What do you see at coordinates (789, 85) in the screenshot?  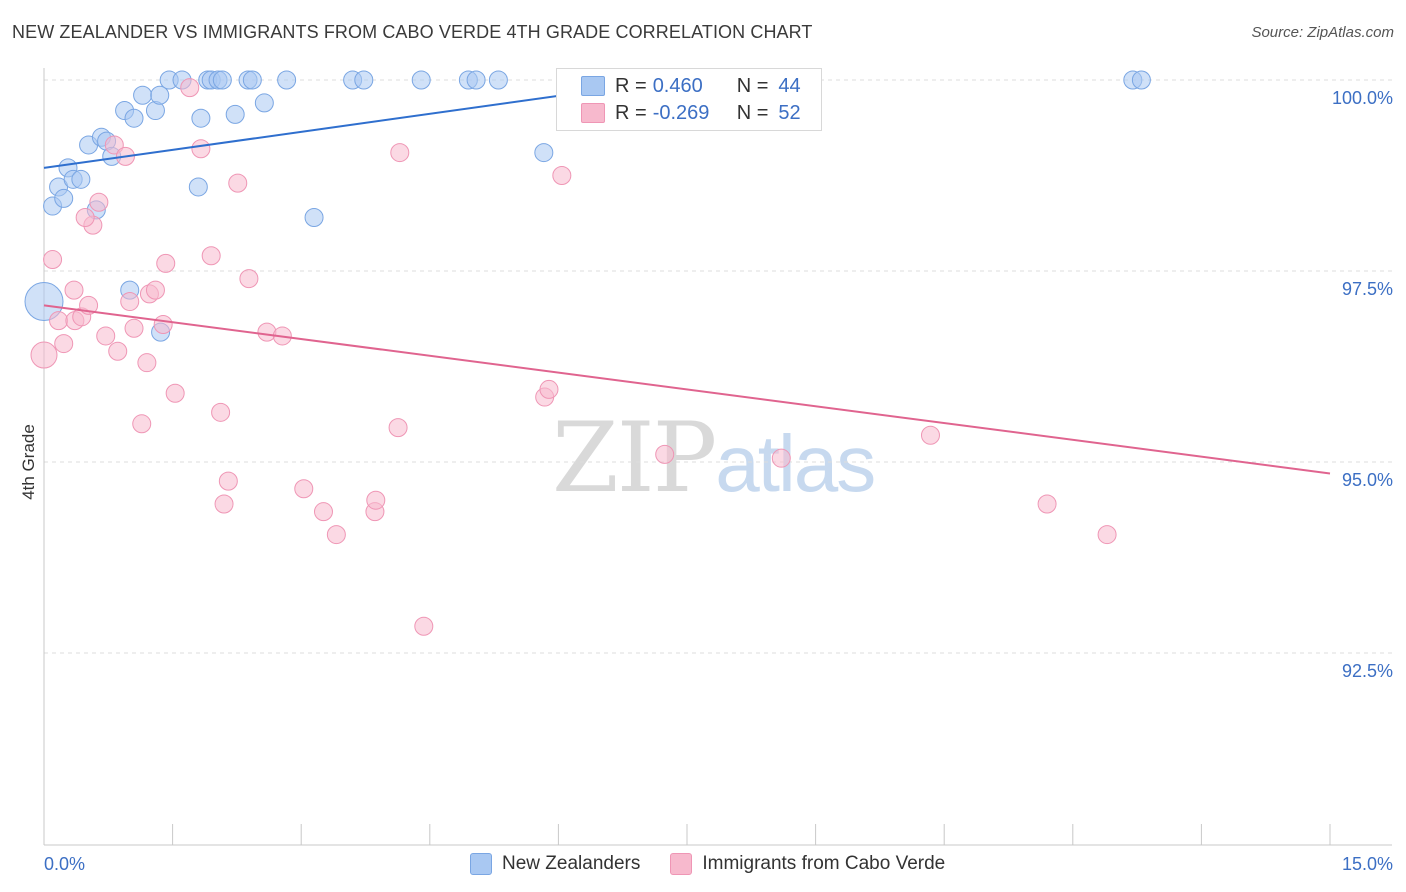 I see `legend-n-value: 44` at bounding box center [789, 85].